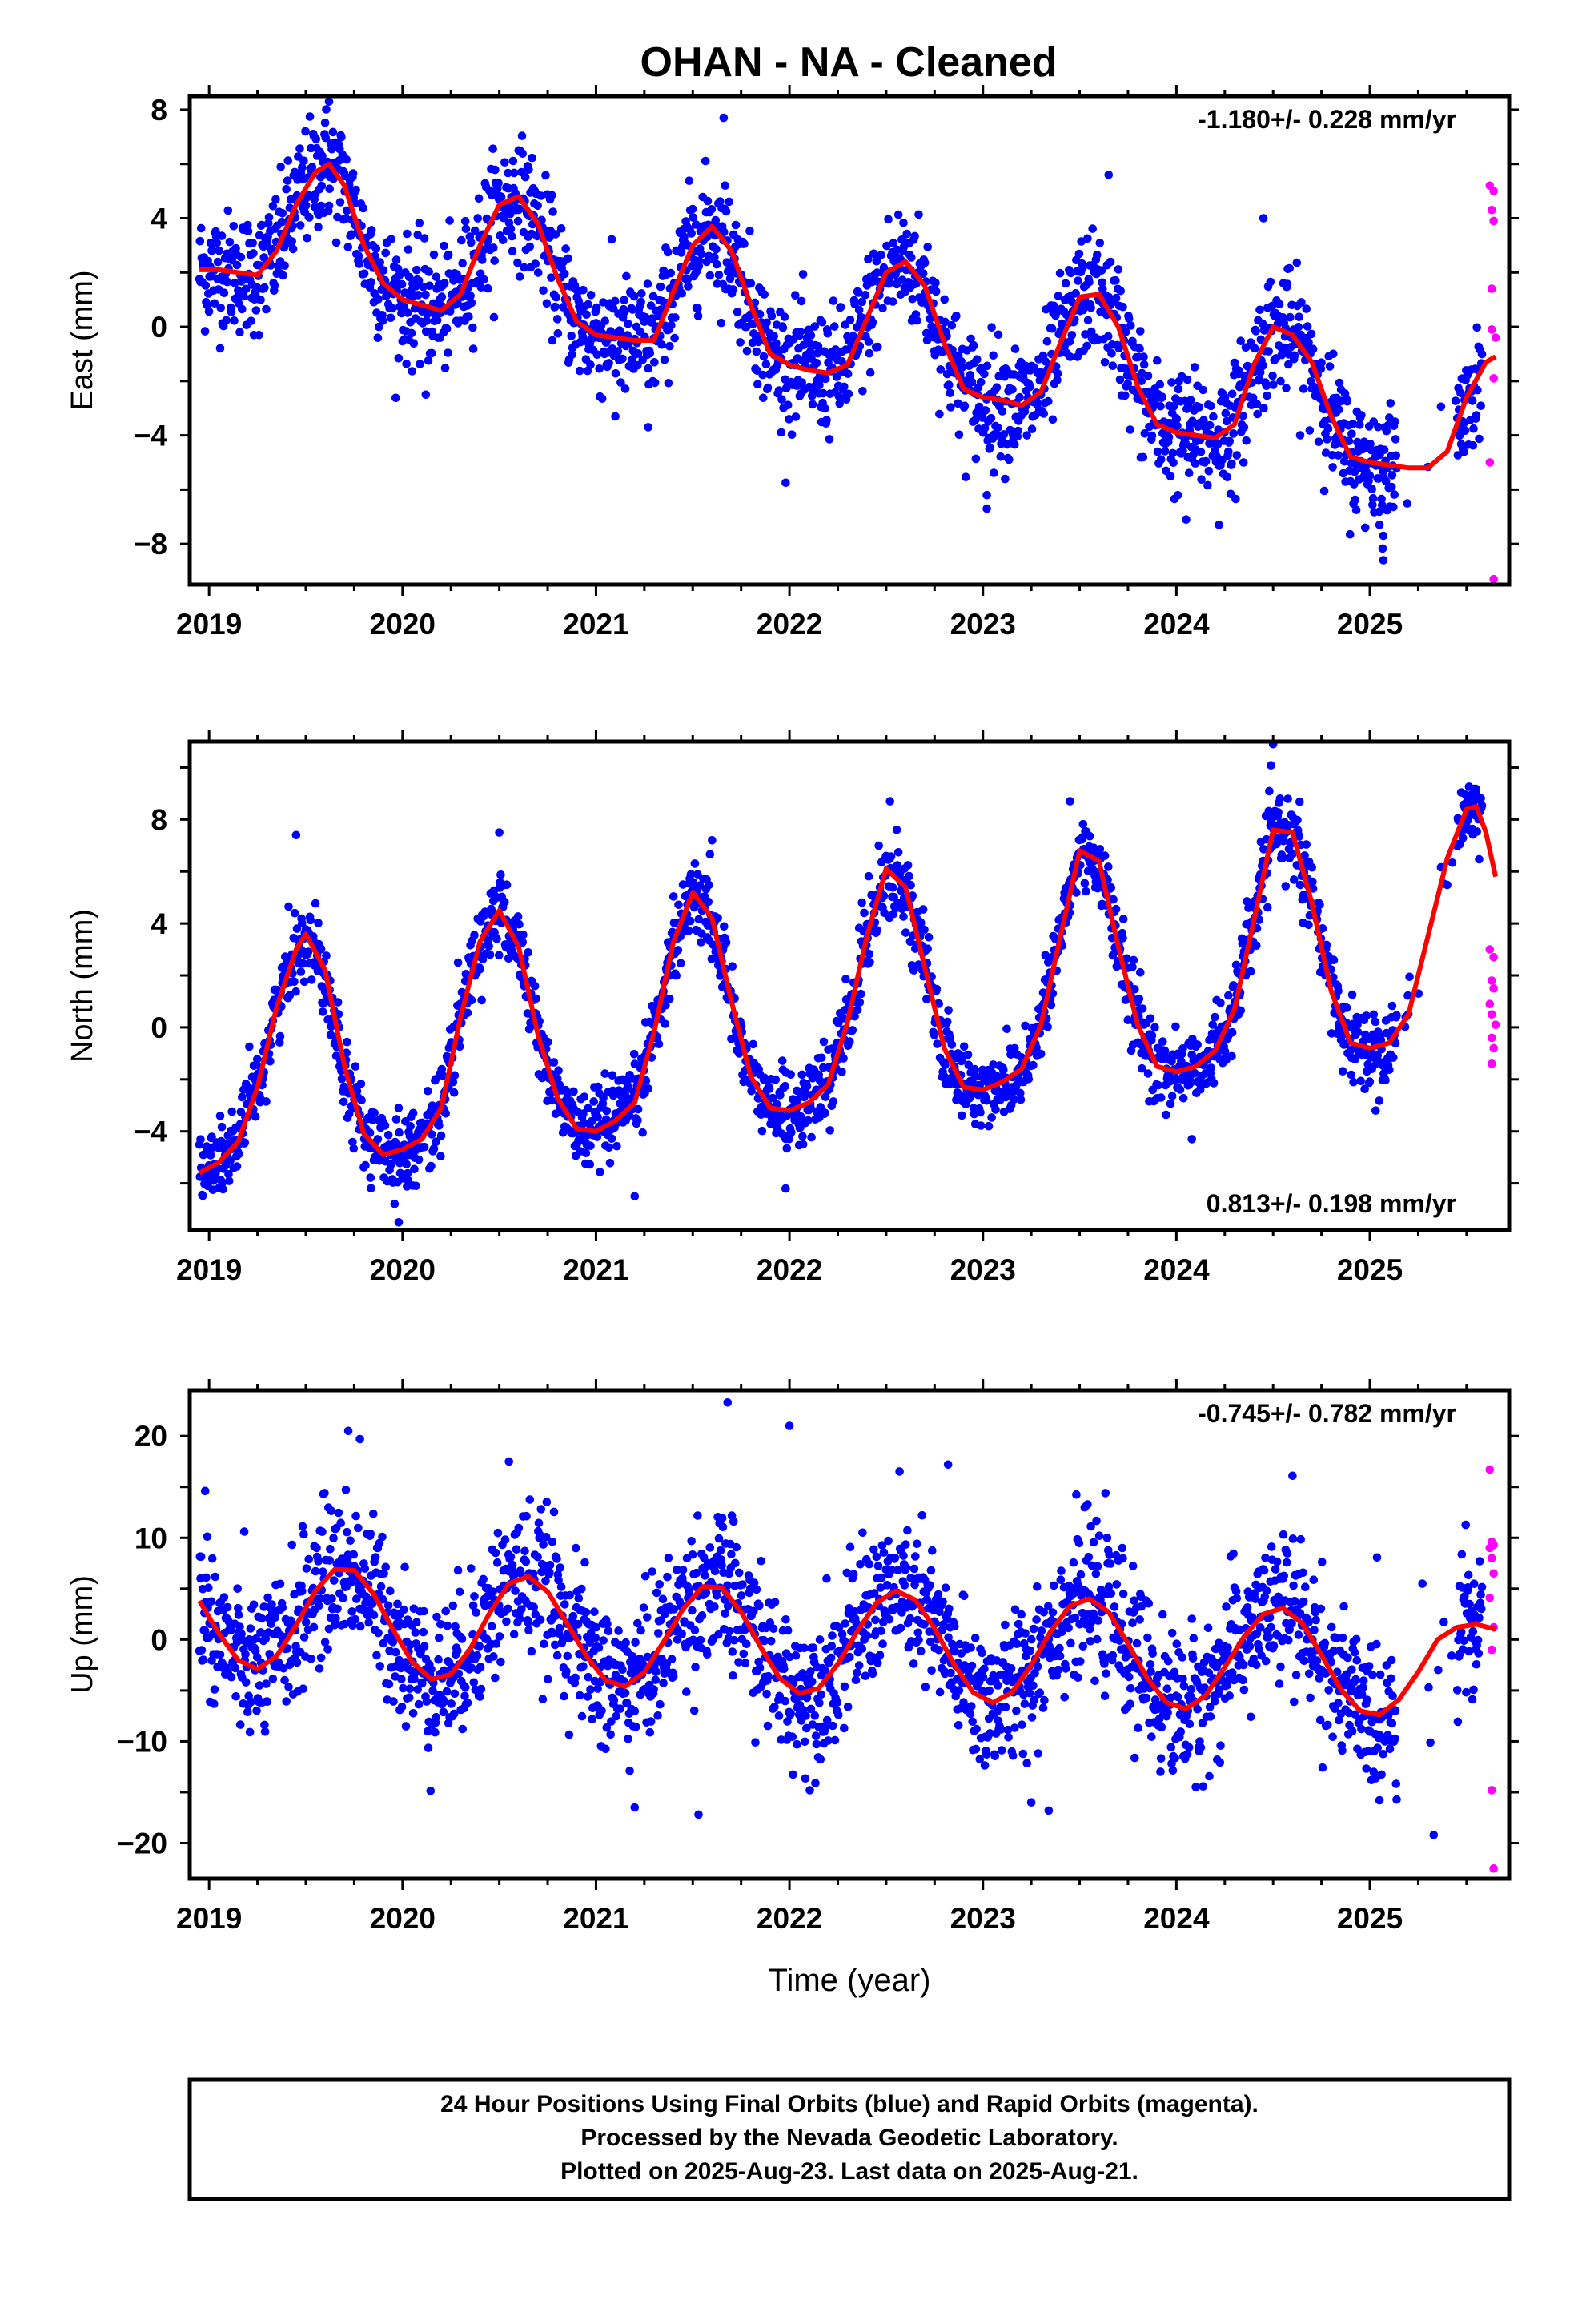  Describe the element at coordinates (1176, 1269) in the screenshot. I see `x-tick-label: 2024` at that location.